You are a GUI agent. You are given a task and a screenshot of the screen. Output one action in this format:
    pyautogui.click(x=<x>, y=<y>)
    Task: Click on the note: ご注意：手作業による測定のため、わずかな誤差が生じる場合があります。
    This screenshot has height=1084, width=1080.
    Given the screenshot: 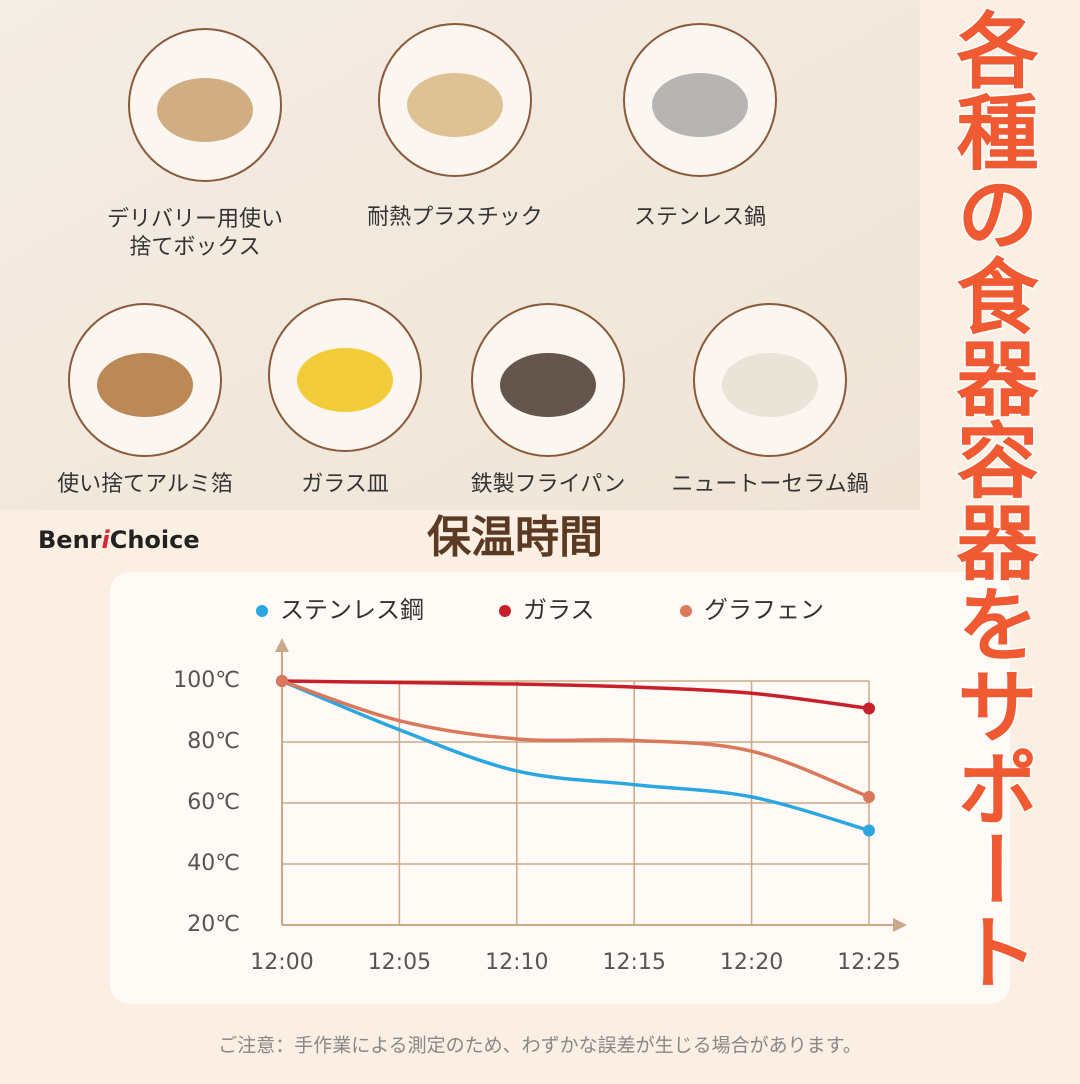 What is the action you would take?
    pyautogui.click(x=540, y=1046)
    